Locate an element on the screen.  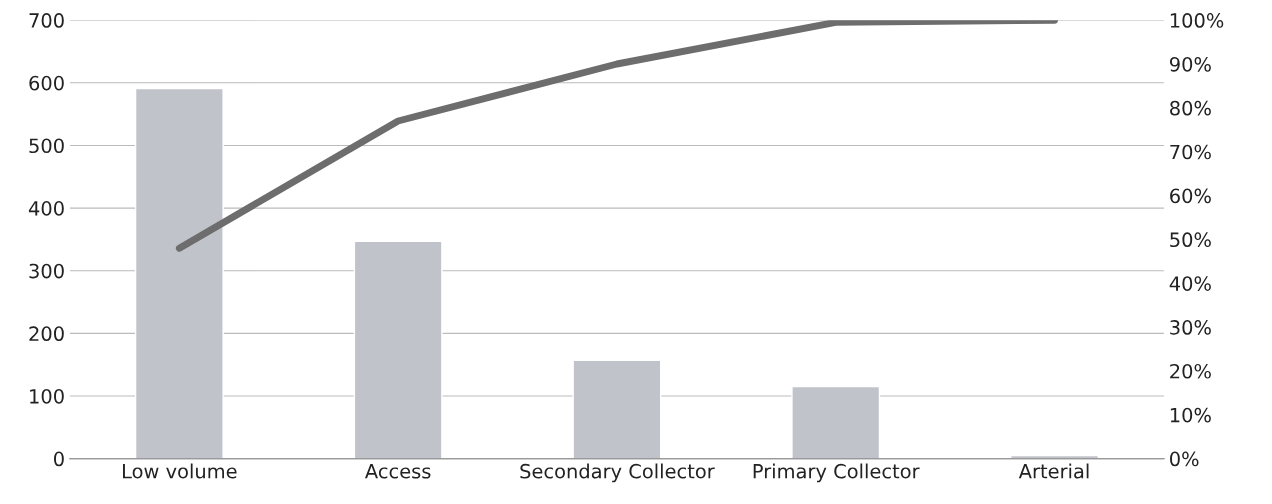
x-tick-label: Primary Collector is located at coordinates (836, 473).